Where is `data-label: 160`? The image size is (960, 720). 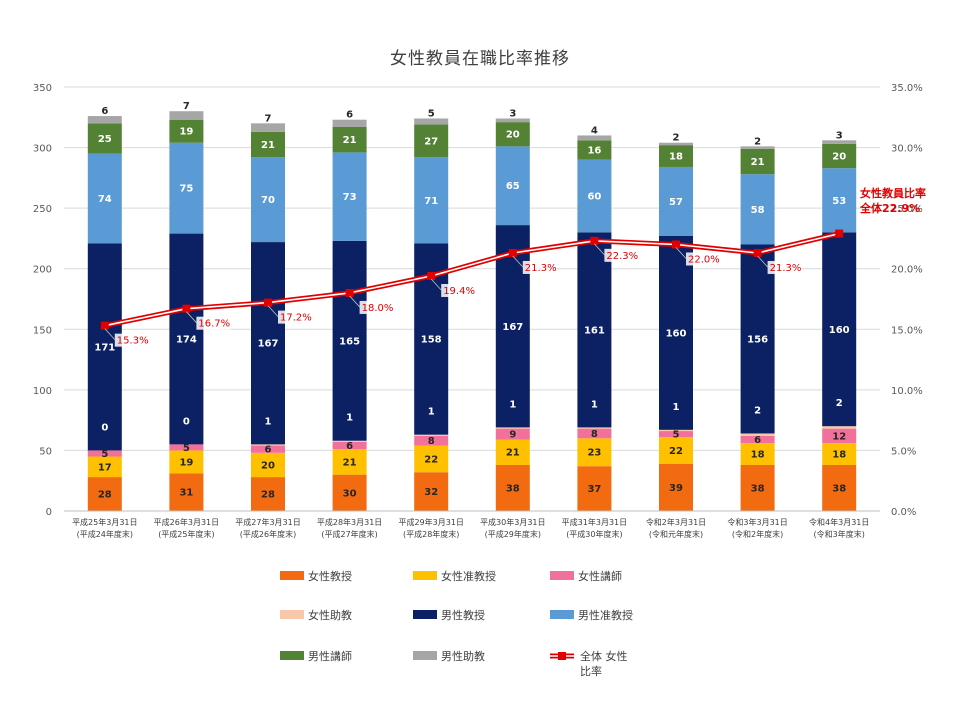
data-label: 160 is located at coordinates (839, 330).